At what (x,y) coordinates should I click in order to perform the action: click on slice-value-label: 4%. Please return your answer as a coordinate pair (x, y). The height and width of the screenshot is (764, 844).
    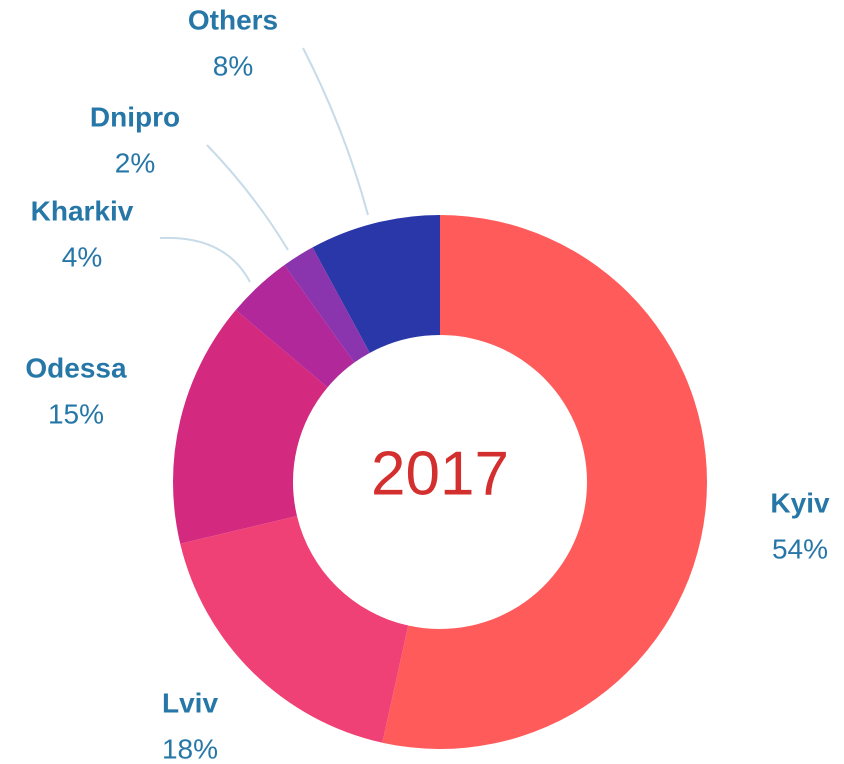
    Looking at the image, I should click on (82, 256).